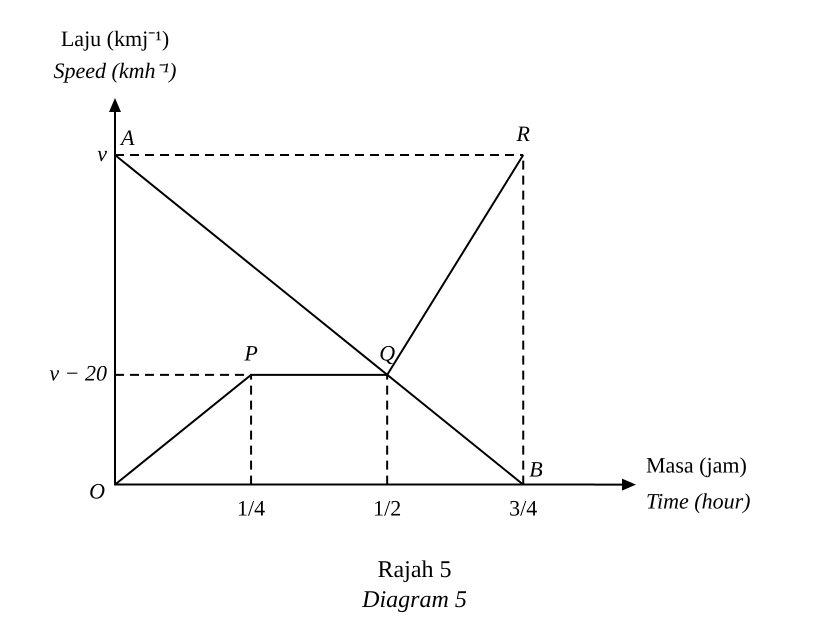 This screenshot has height=641, width=829. What do you see at coordinates (78, 373) in the screenshot?
I see `annotation: v − 20` at bounding box center [78, 373].